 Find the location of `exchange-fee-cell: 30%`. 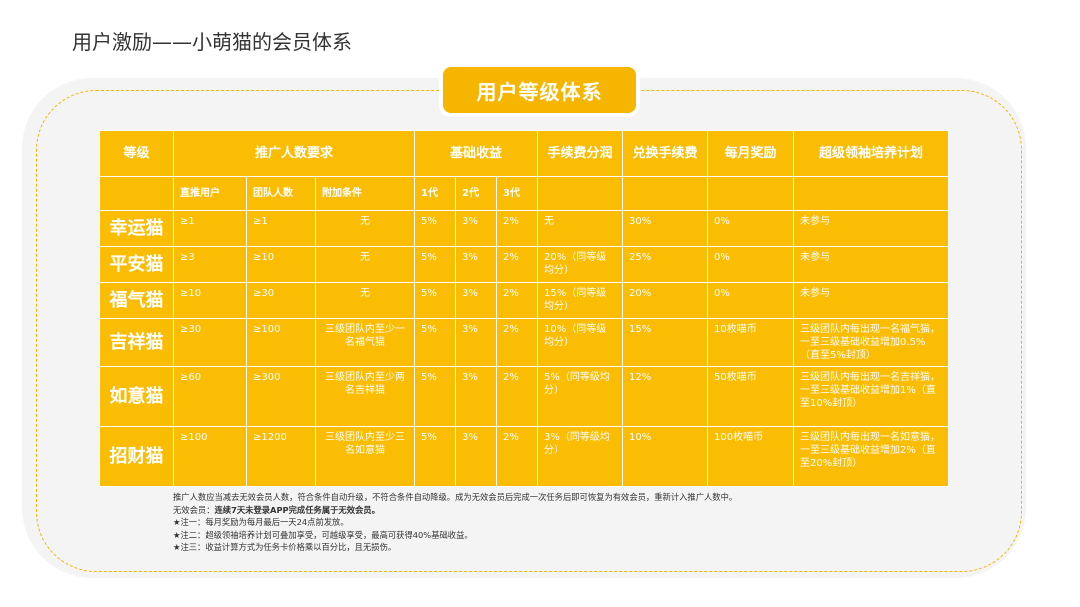

exchange-fee-cell: 30% is located at coordinates (665, 228).